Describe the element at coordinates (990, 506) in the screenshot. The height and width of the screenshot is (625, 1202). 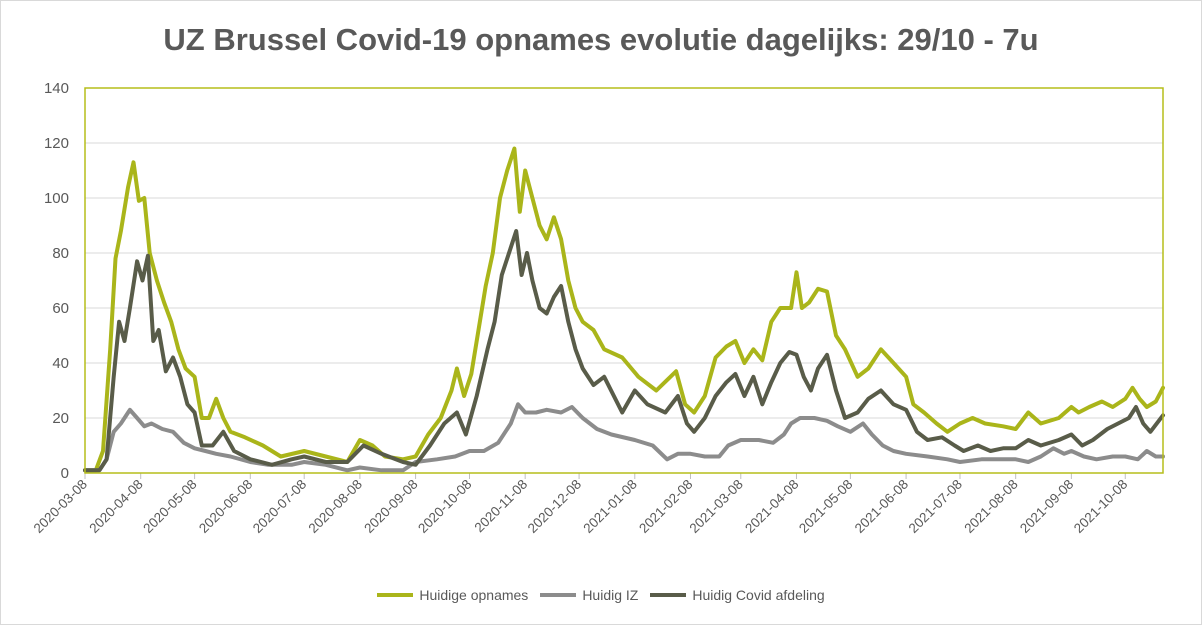
I see `x-tick-label: 2021-08-08` at that location.